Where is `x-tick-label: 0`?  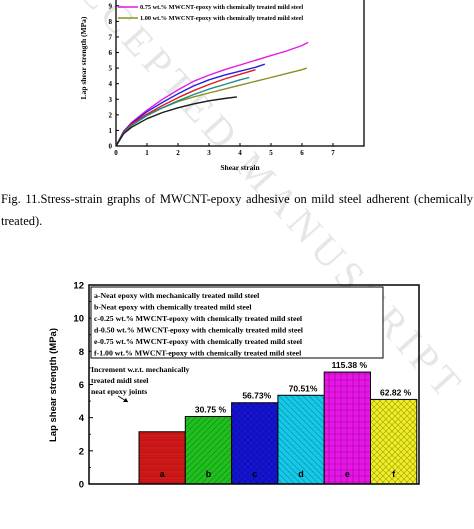 x-tick-label: 0 is located at coordinates (116, 153).